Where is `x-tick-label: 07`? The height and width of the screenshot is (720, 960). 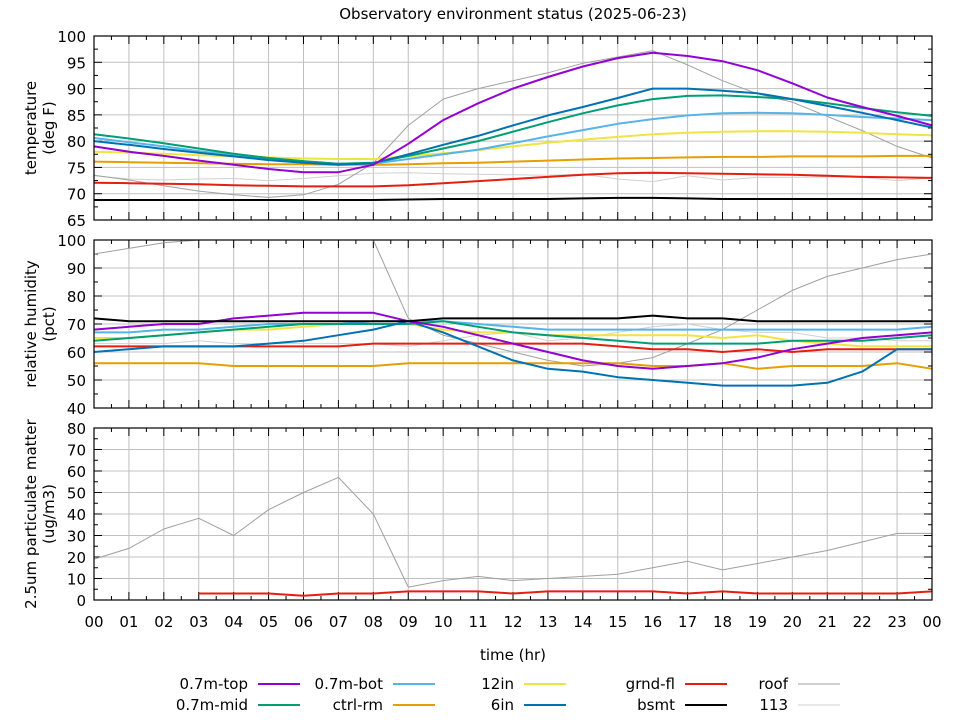 x-tick-label: 07 is located at coordinates (338, 622).